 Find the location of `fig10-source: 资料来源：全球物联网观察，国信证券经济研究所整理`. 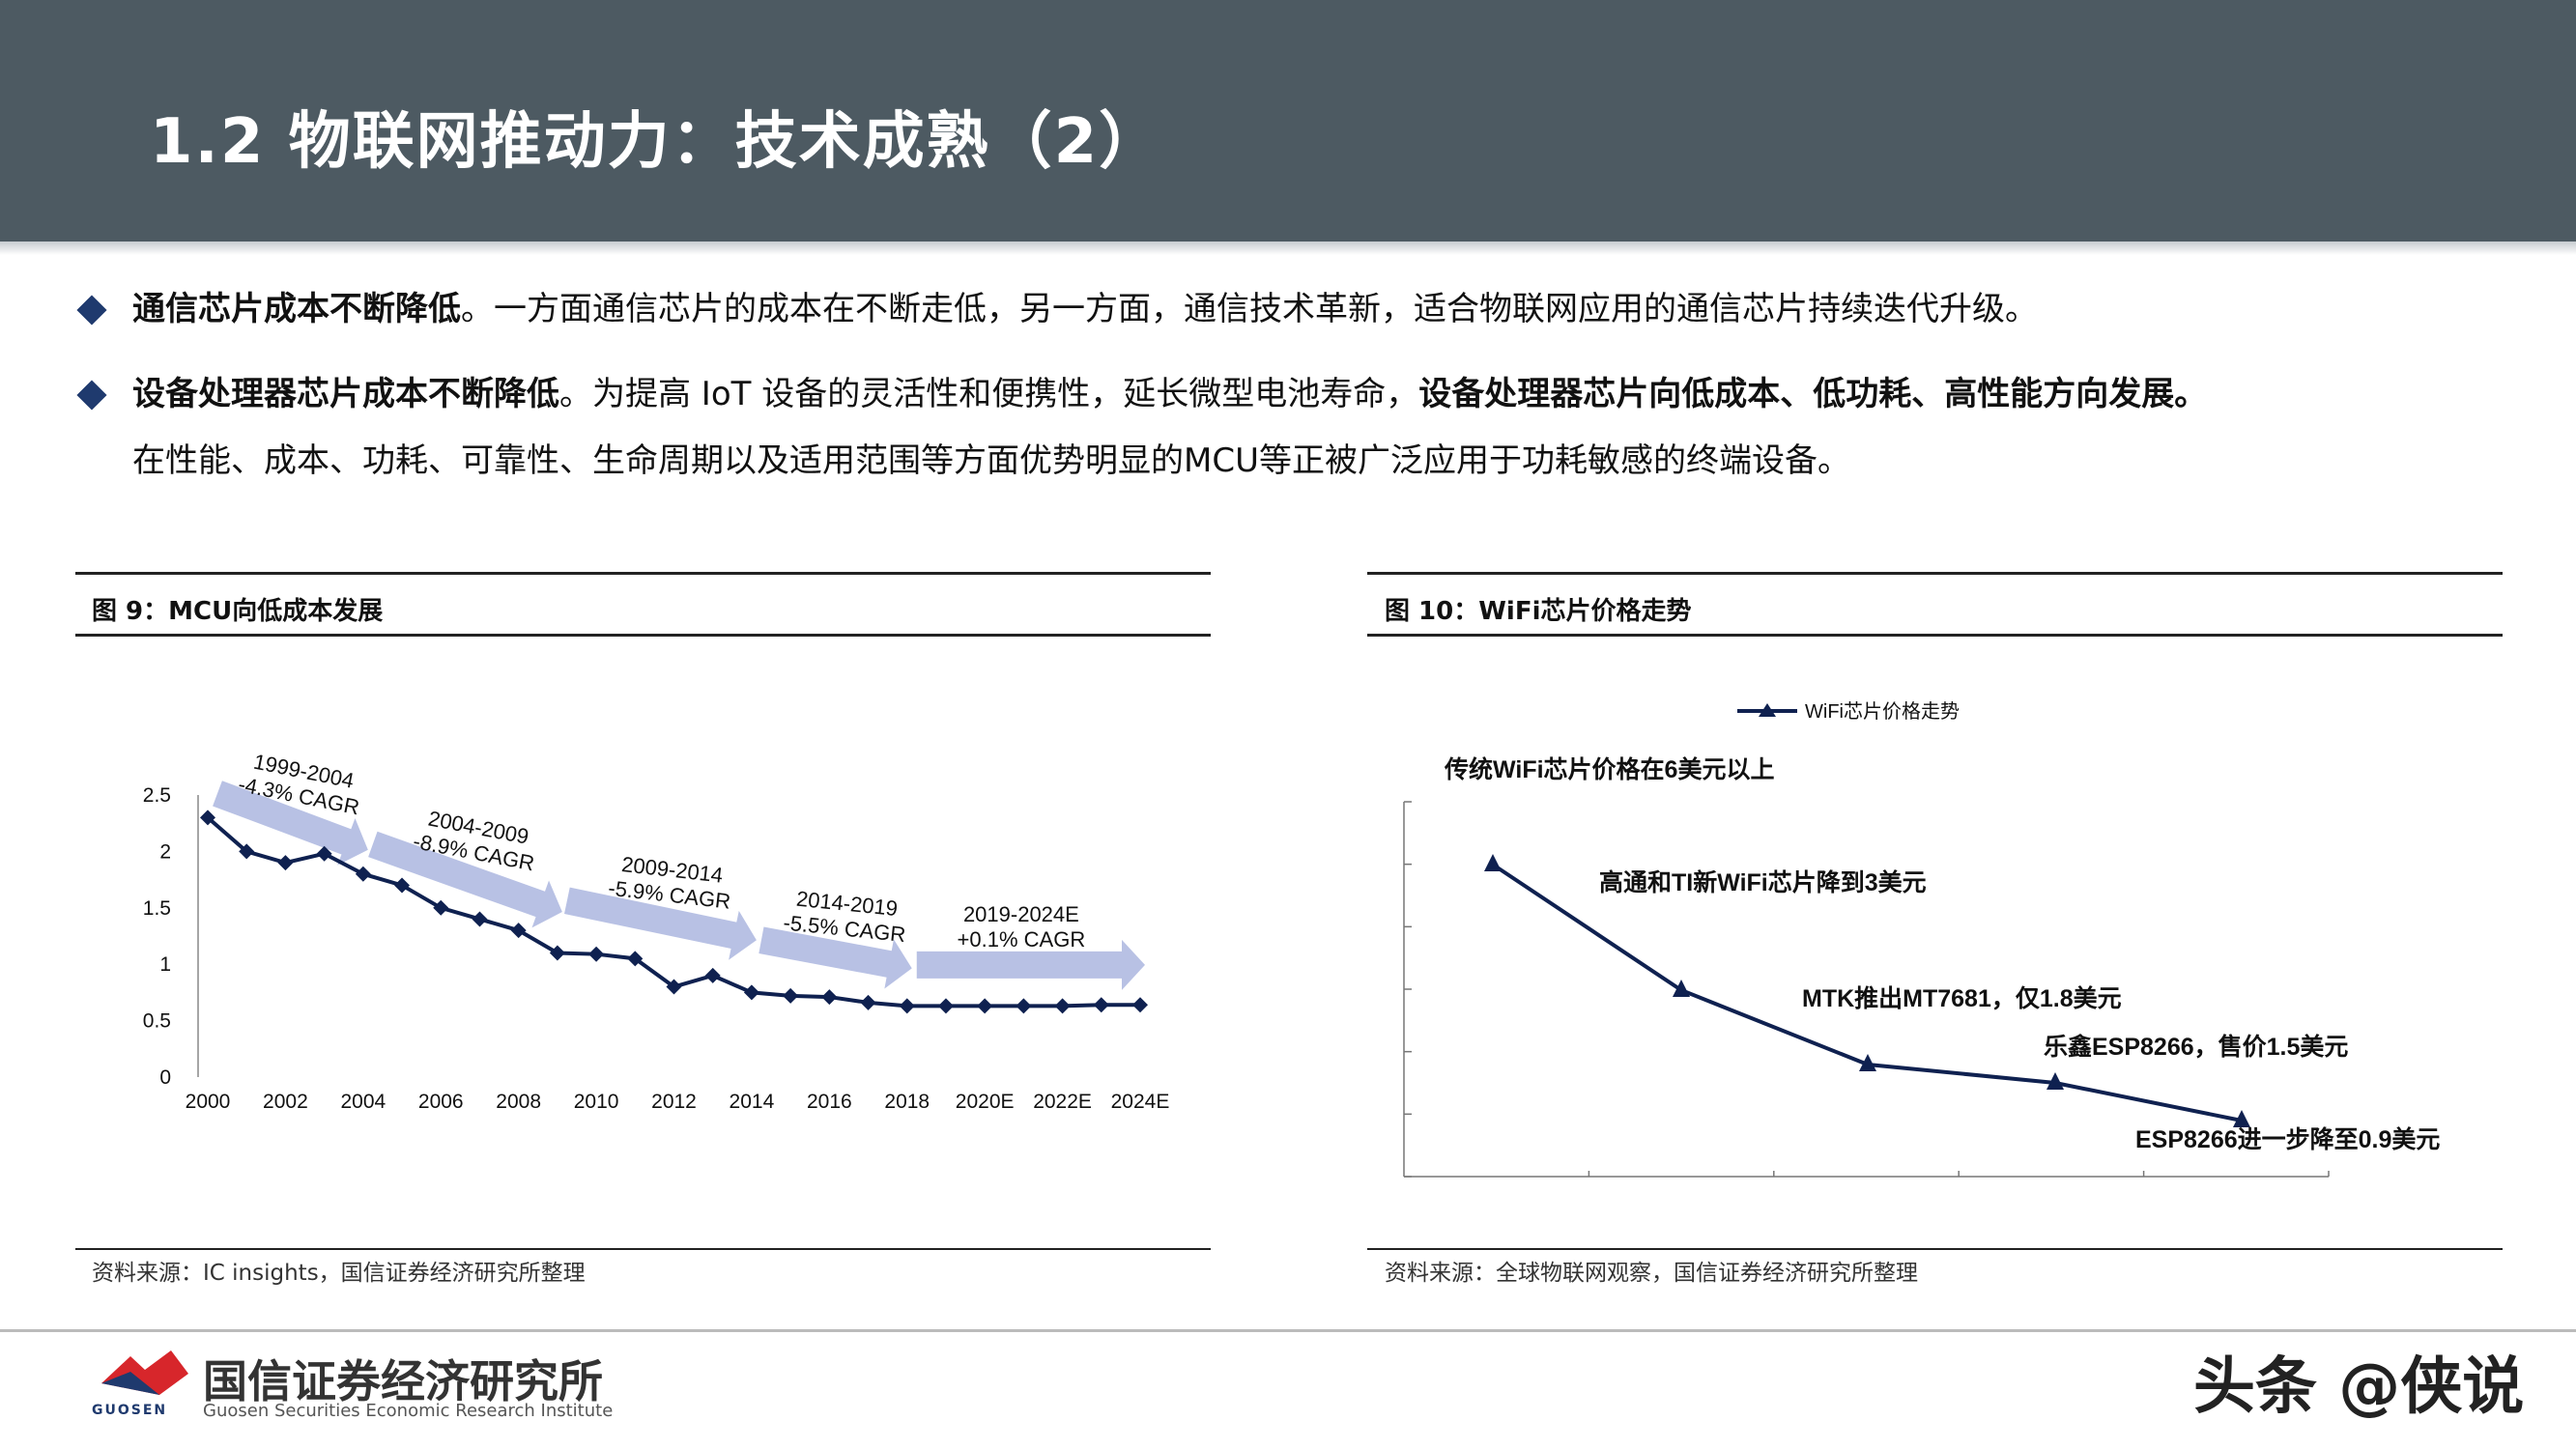

fig10-source: 资料来源：全球物联网观察，国信证券经济研究所整理 is located at coordinates (1652, 1273).